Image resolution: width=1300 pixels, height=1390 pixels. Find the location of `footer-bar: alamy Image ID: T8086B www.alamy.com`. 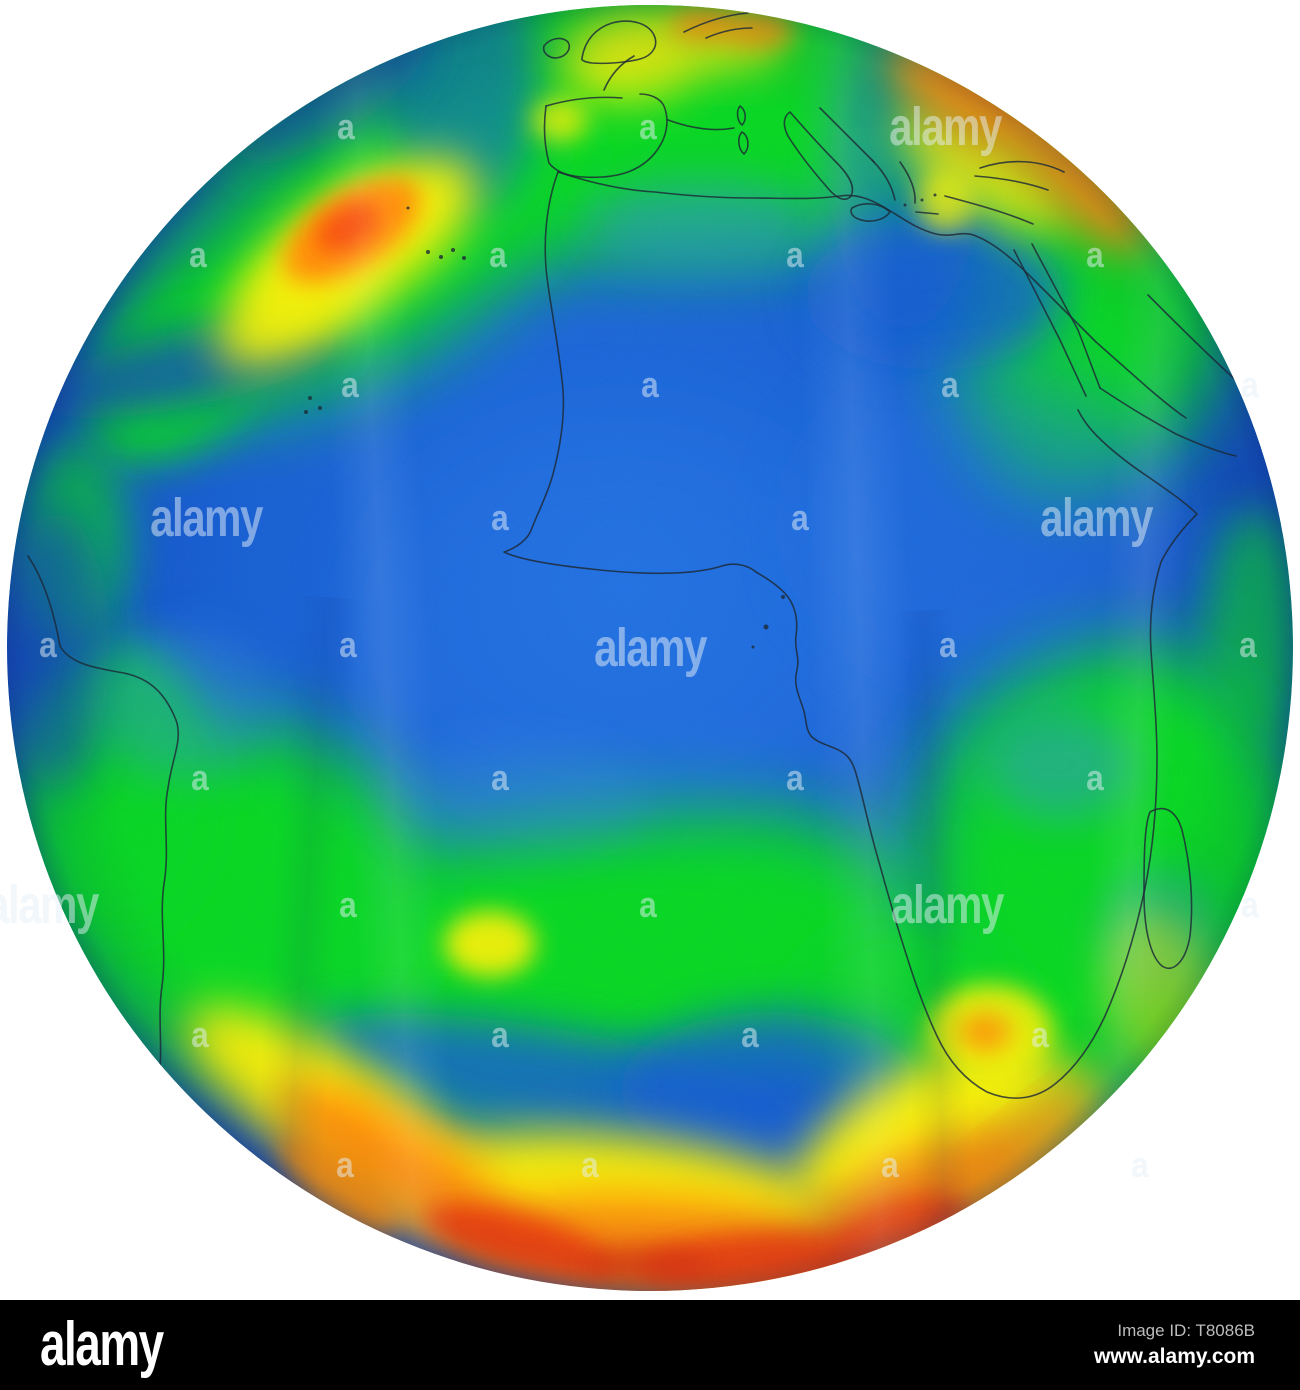

footer-bar: alamy Image ID: T8086B www.alamy.com is located at coordinates (650, 1345).